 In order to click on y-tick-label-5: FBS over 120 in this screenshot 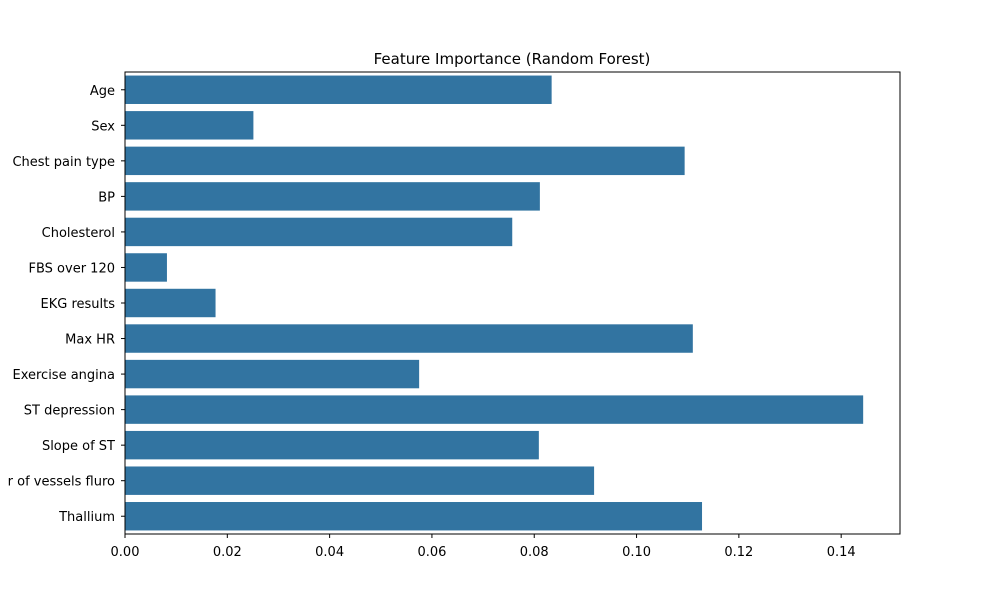, I will do `click(72, 268)`.